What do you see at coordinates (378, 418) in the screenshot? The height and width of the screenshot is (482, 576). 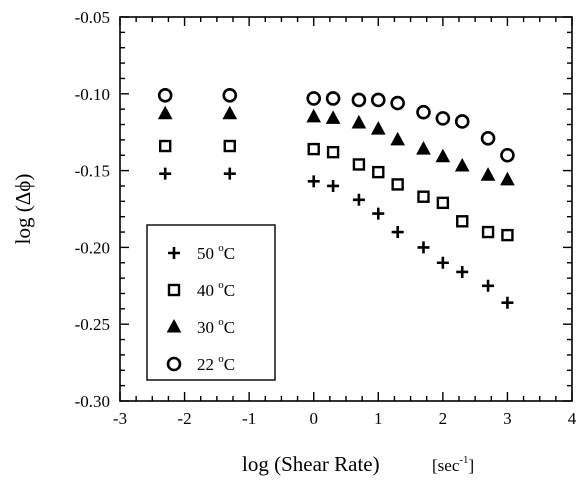 I see `x-tick-label: 1` at bounding box center [378, 418].